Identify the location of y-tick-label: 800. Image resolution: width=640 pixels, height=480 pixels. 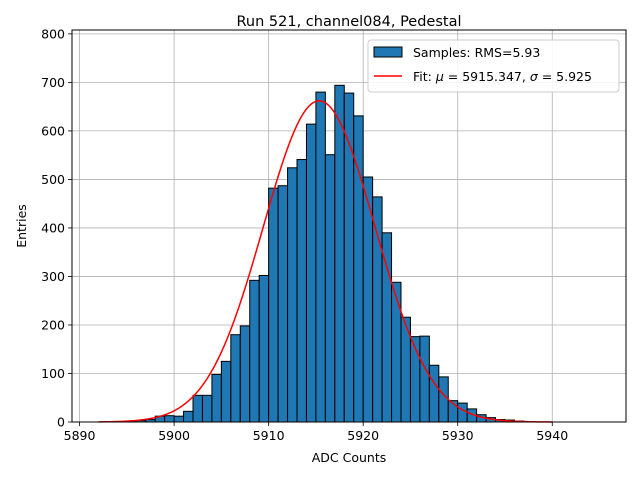
(53, 33).